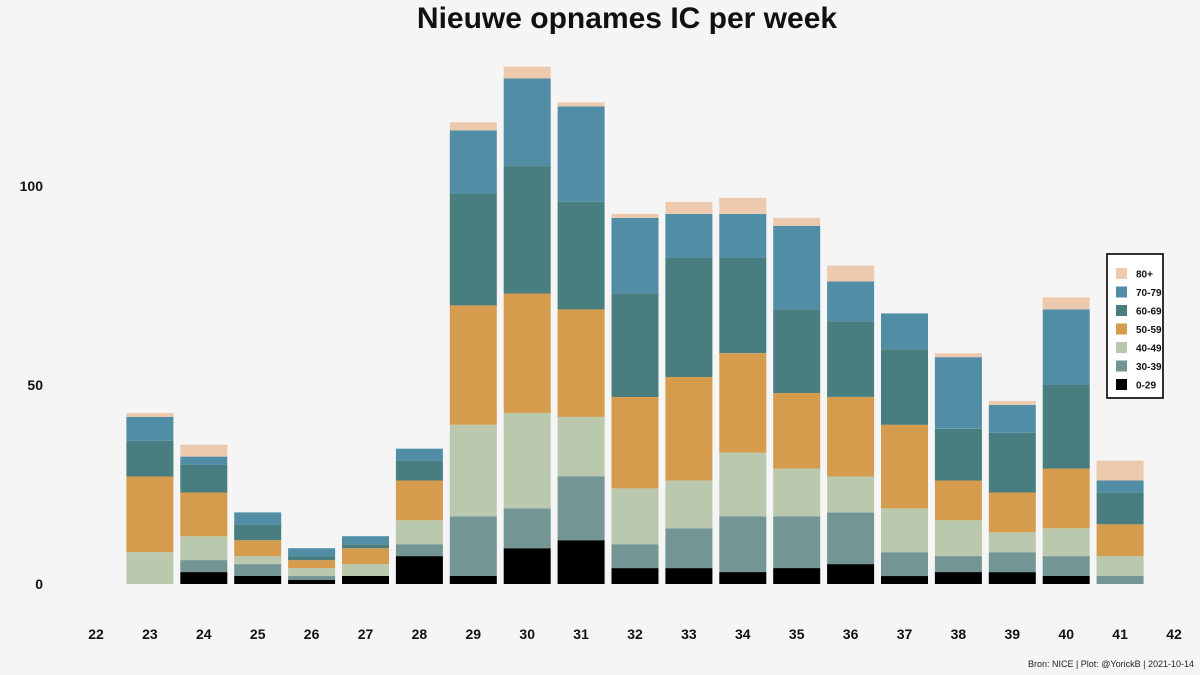 This screenshot has height=675, width=1200. Describe the element at coordinates (1149, 330) in the screenshot. I see `legend-label: 50-59` at that location.